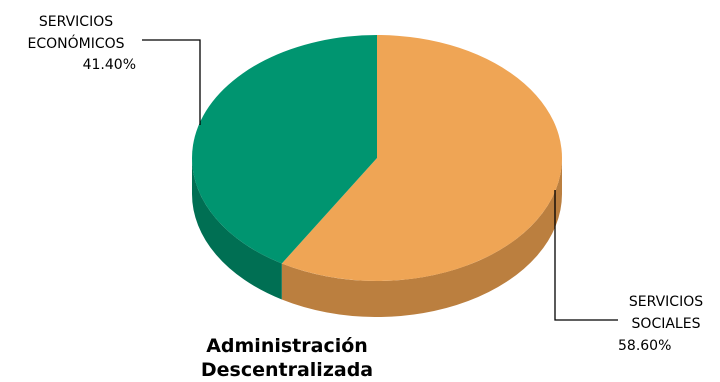 Image resolution: width=720 pixels, height=382 pixels. Describe the element at coordinates (171, 82) in the screenshot. I see `leader-line-servicios-economicos` at that location.